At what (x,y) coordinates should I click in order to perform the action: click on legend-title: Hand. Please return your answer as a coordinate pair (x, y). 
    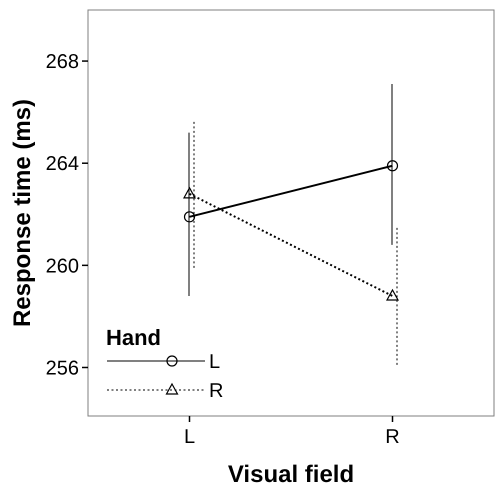
    Looking at the image, I should click on (133, 337).